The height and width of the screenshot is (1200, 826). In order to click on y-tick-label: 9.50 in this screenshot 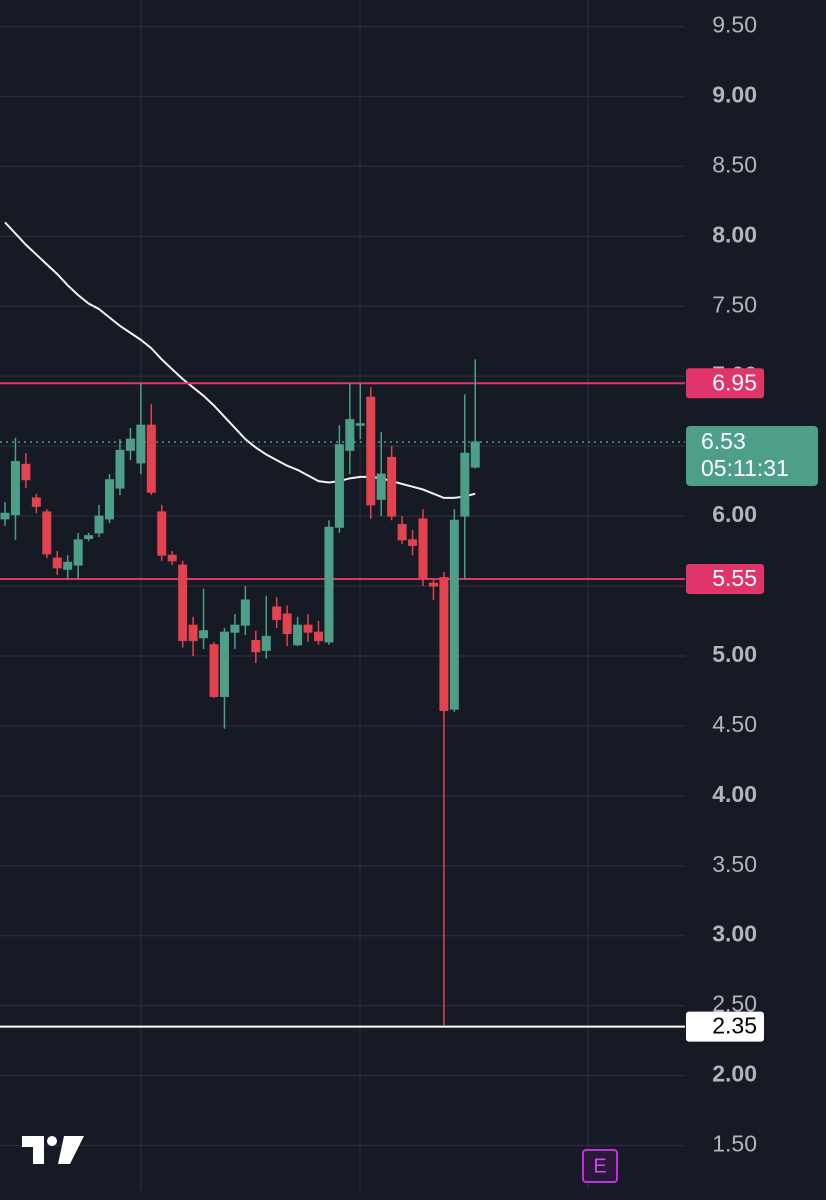, I will do `click(734, 25)`.